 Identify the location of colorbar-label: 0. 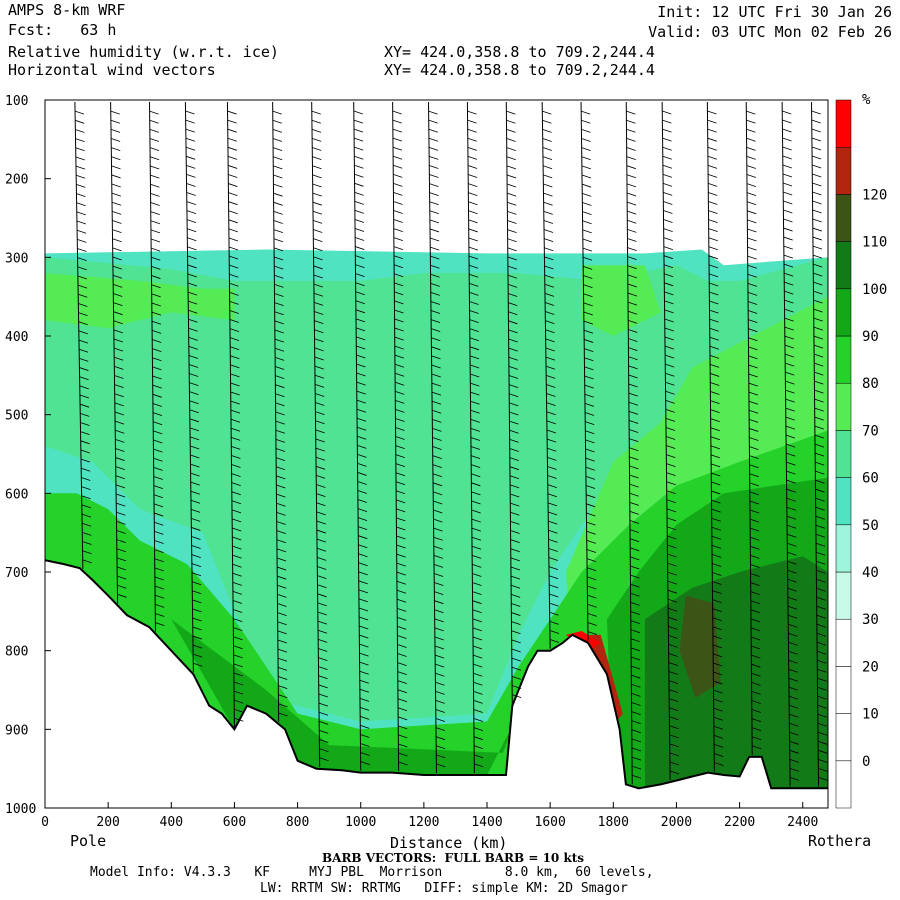
(866, 762).